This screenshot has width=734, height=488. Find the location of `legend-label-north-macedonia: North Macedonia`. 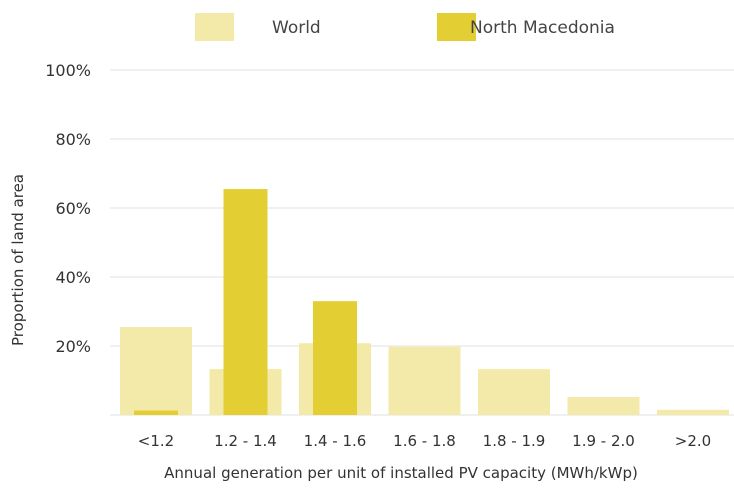

legend-label-north-macedonia: North Macedonia is located at coordinates (542, 28).